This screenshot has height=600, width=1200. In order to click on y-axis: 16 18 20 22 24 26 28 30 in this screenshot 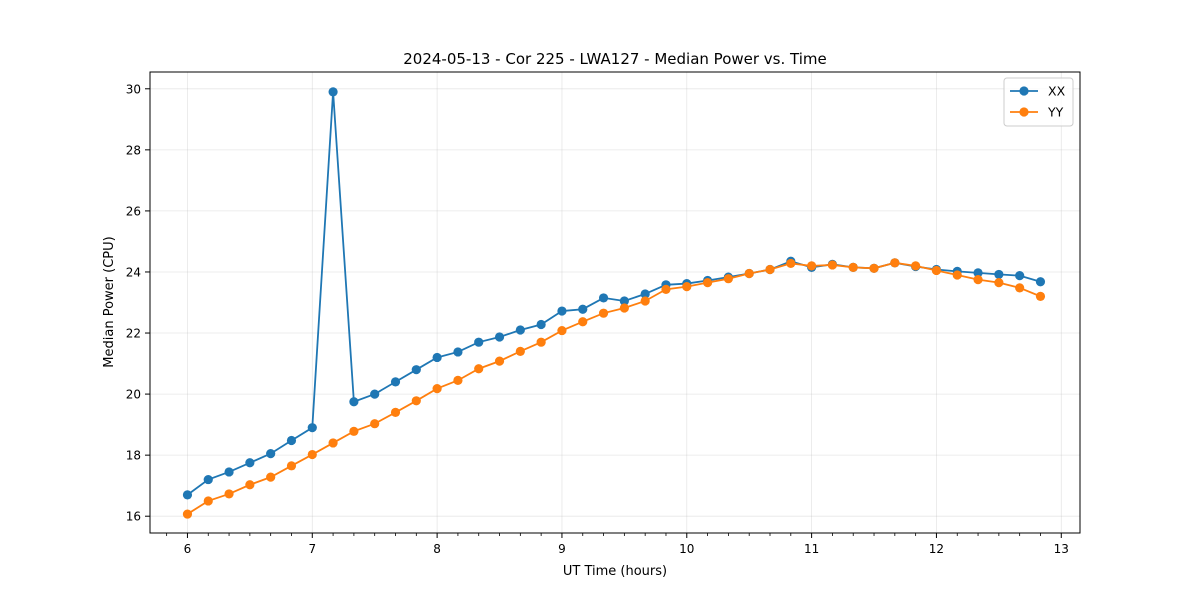, I will do `click(138, 303)`.